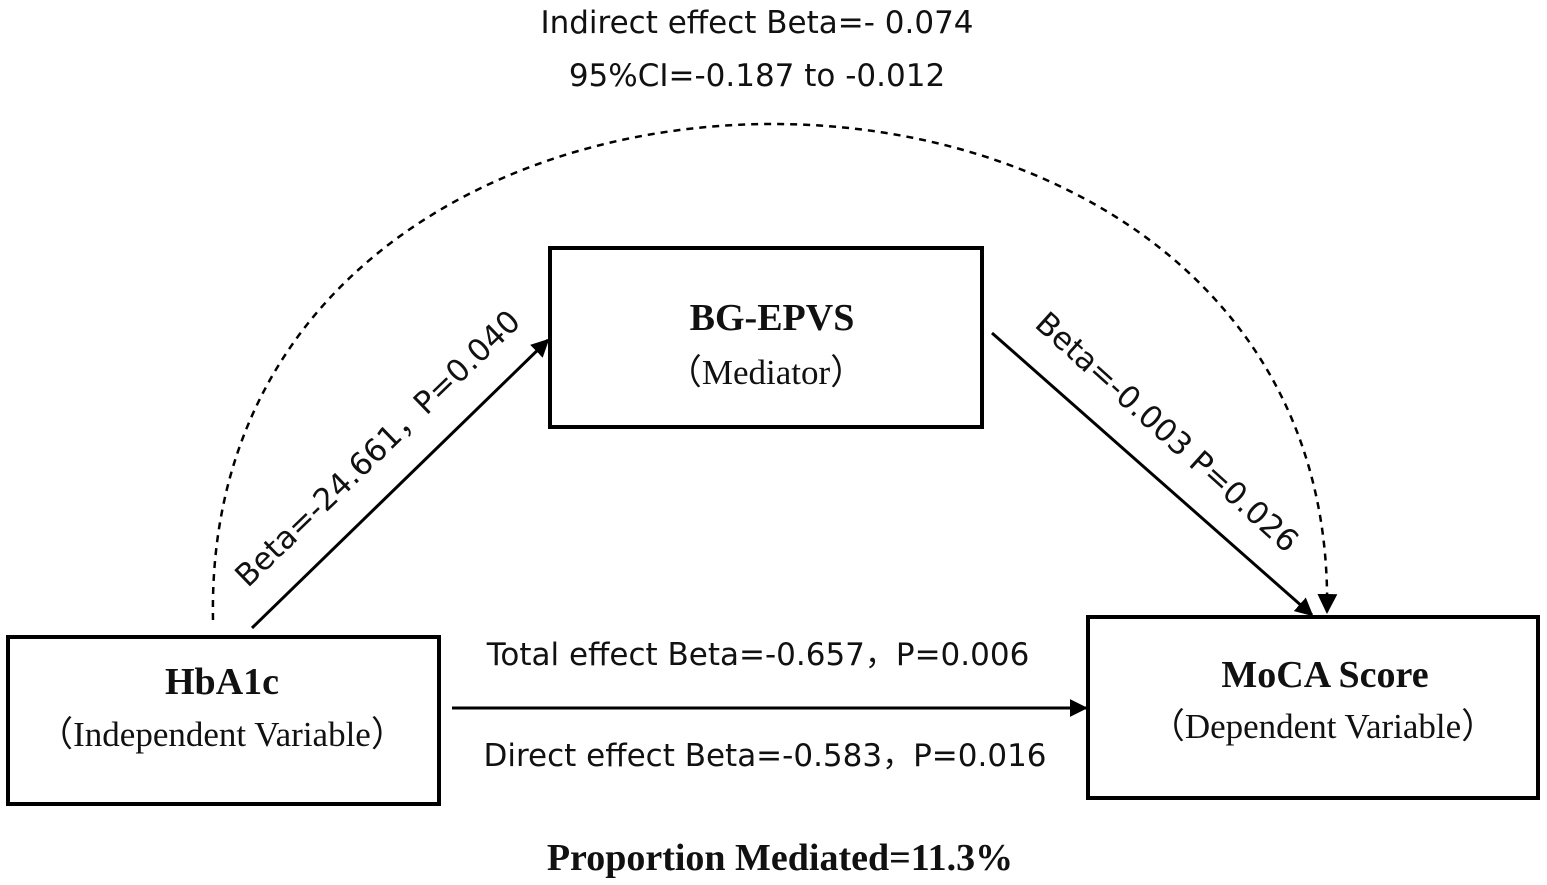 The image size is (1547, 885). I want to click on node-title: BG-EPVS, so click(772, 318).